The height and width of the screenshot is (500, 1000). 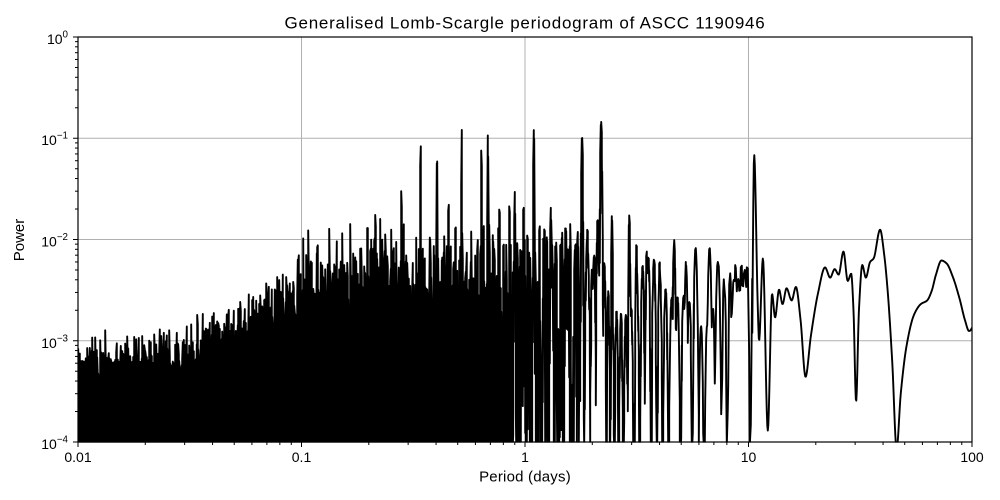 I want to click on svg-text: 0.01, so click(x=77, y=457).